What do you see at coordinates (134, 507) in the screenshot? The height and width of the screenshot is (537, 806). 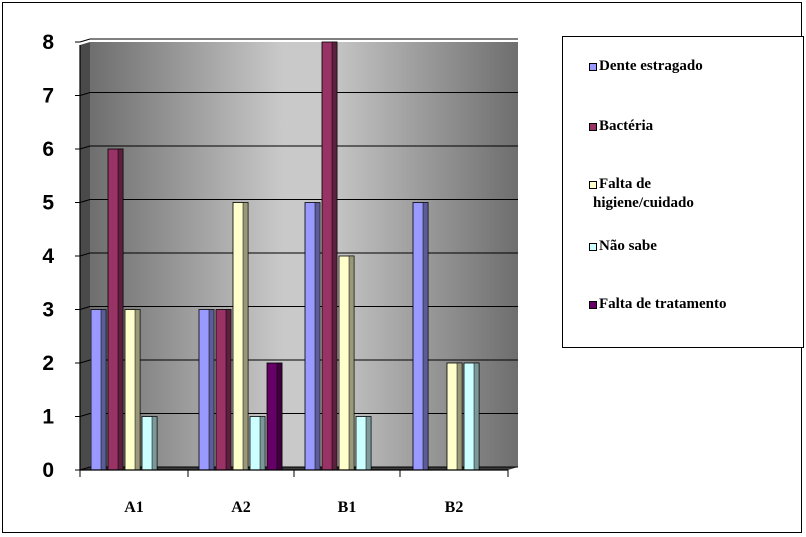 I see `x-category-label: A1` at bounding box center [134, 507].